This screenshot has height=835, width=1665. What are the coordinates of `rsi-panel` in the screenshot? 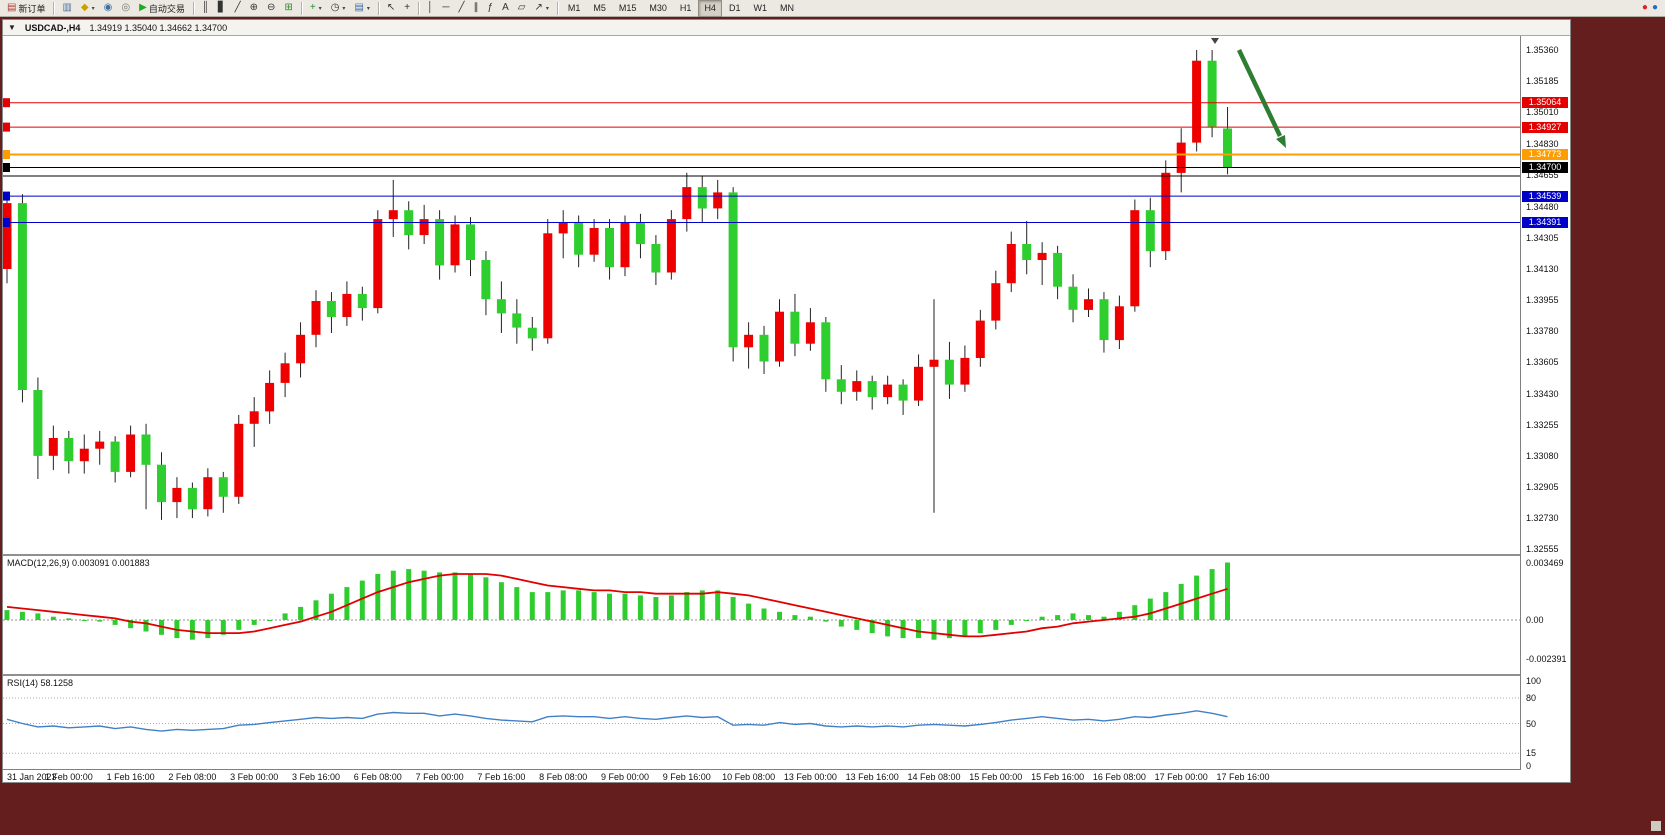 It's located at (761, 722).